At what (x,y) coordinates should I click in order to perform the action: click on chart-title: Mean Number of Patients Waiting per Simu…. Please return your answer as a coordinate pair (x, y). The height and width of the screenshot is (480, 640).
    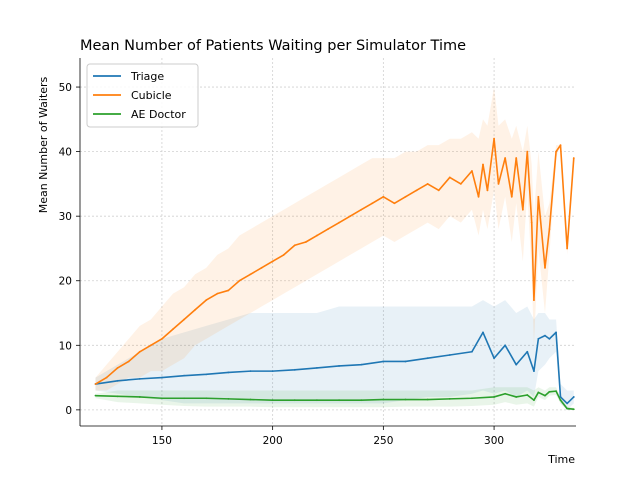
    Looking at the image, I should click on (273, 46).